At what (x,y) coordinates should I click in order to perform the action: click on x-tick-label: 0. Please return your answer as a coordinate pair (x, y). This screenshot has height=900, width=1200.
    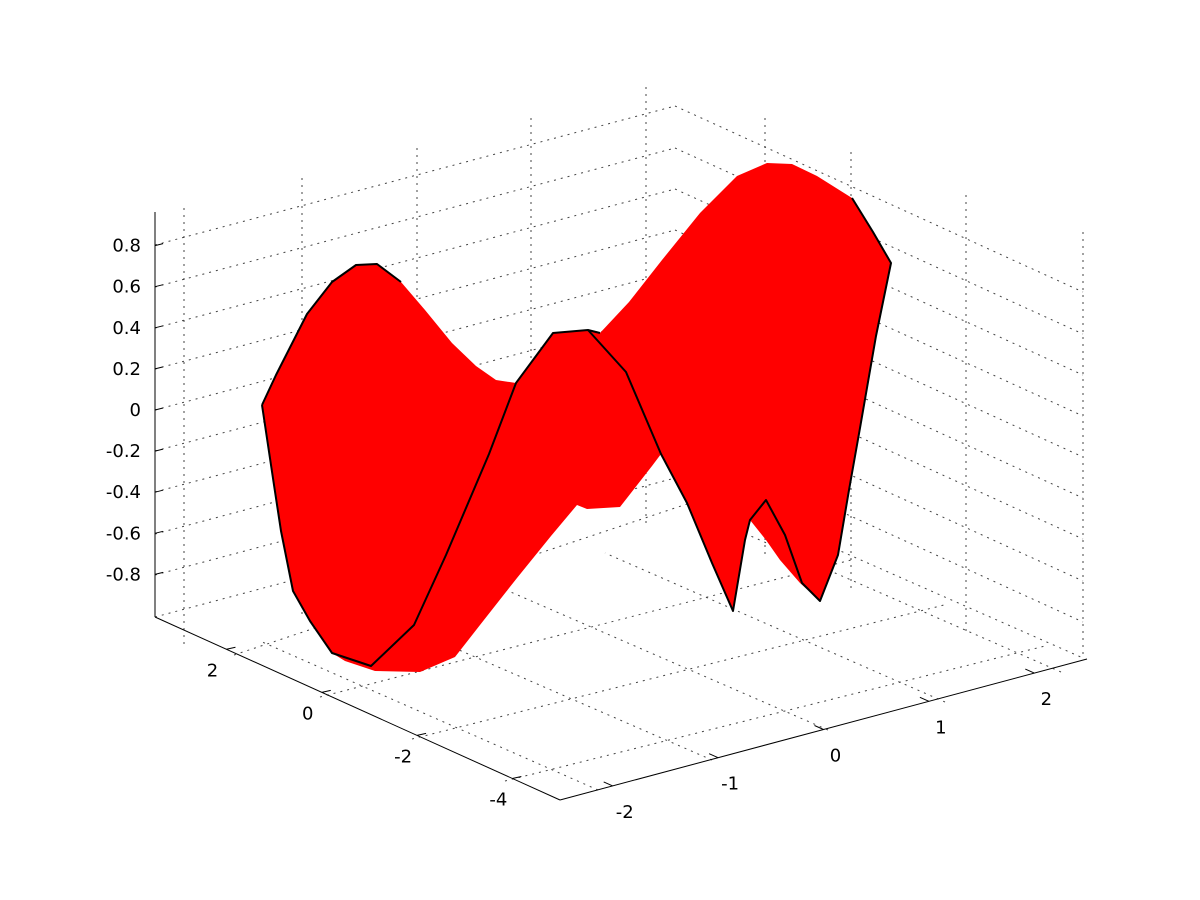
    Looking at the image, I should click on (835, 756).